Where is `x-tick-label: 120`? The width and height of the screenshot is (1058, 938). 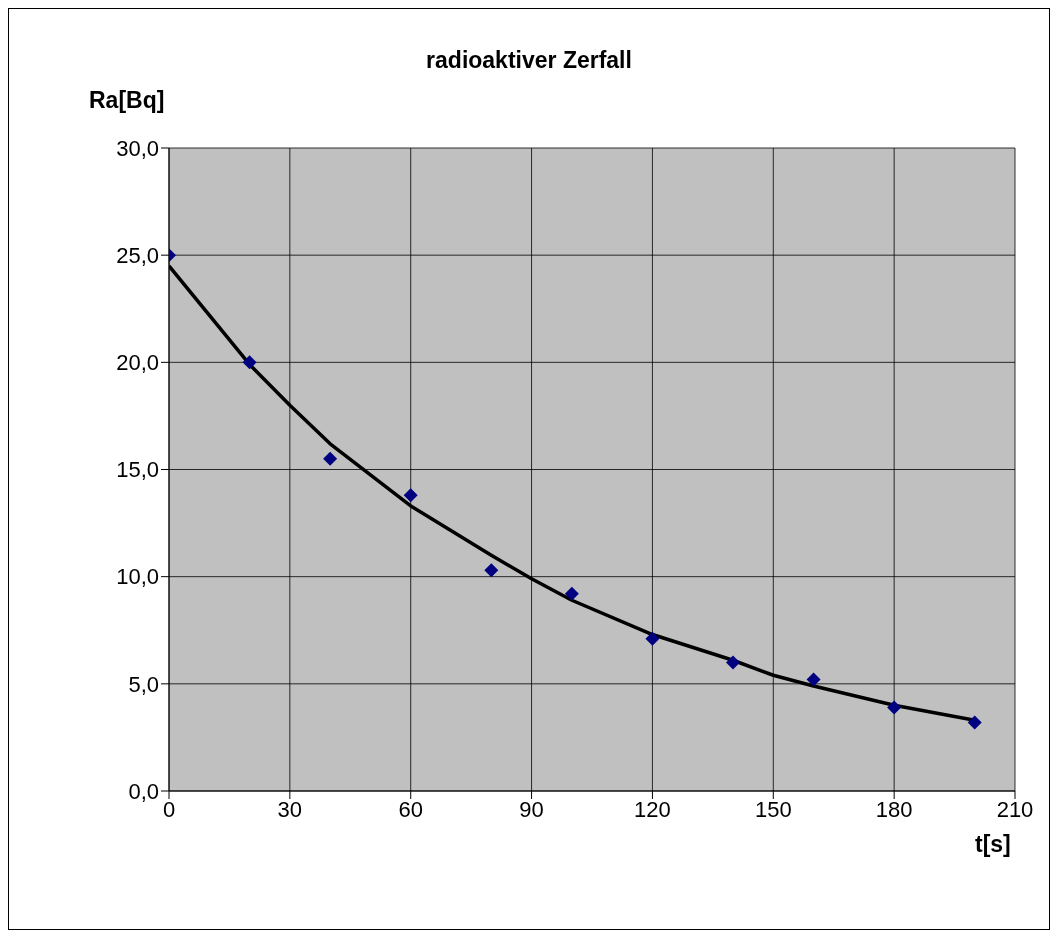
x-tick-label: 120 is located at coordinates (652, 809).